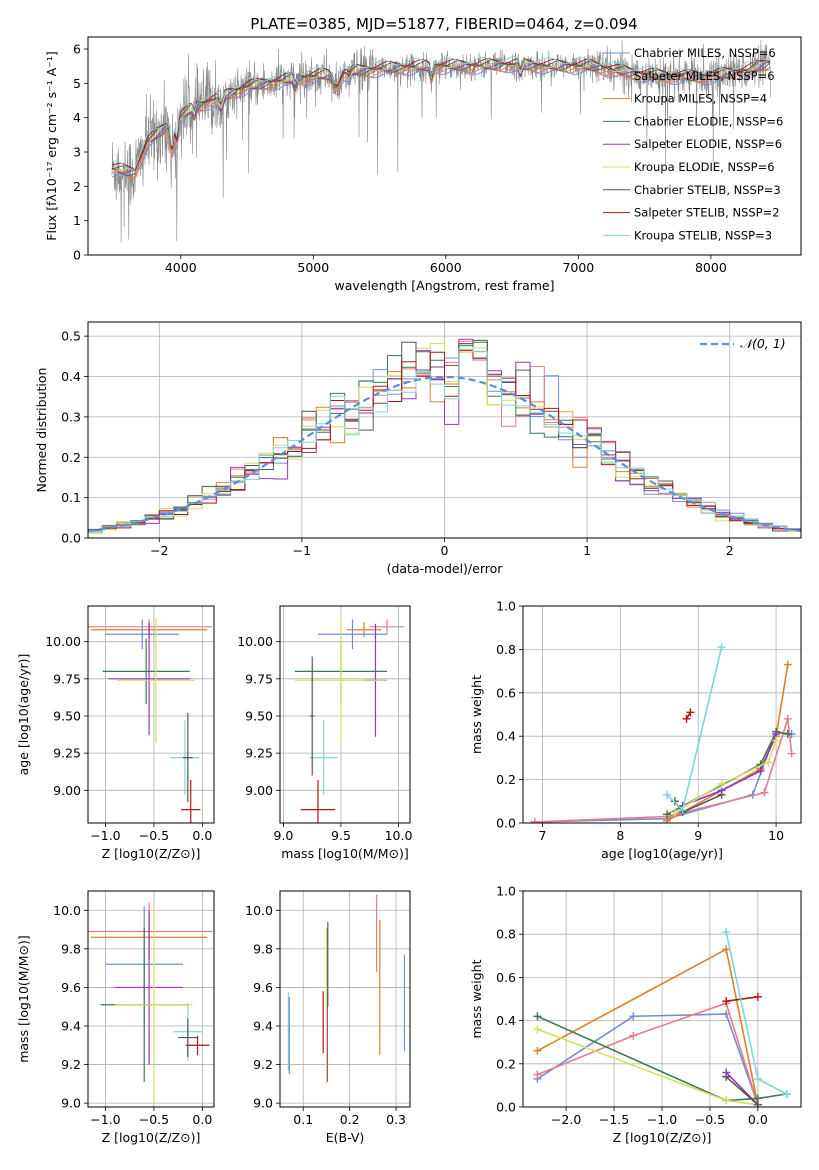 This screenshot has height=1170, width=819. What do you see at coordinates (63, 641) in the screenshot?
I see `age_vs_Z-ytick-4: 10.00` at bounding box center [63, 641].